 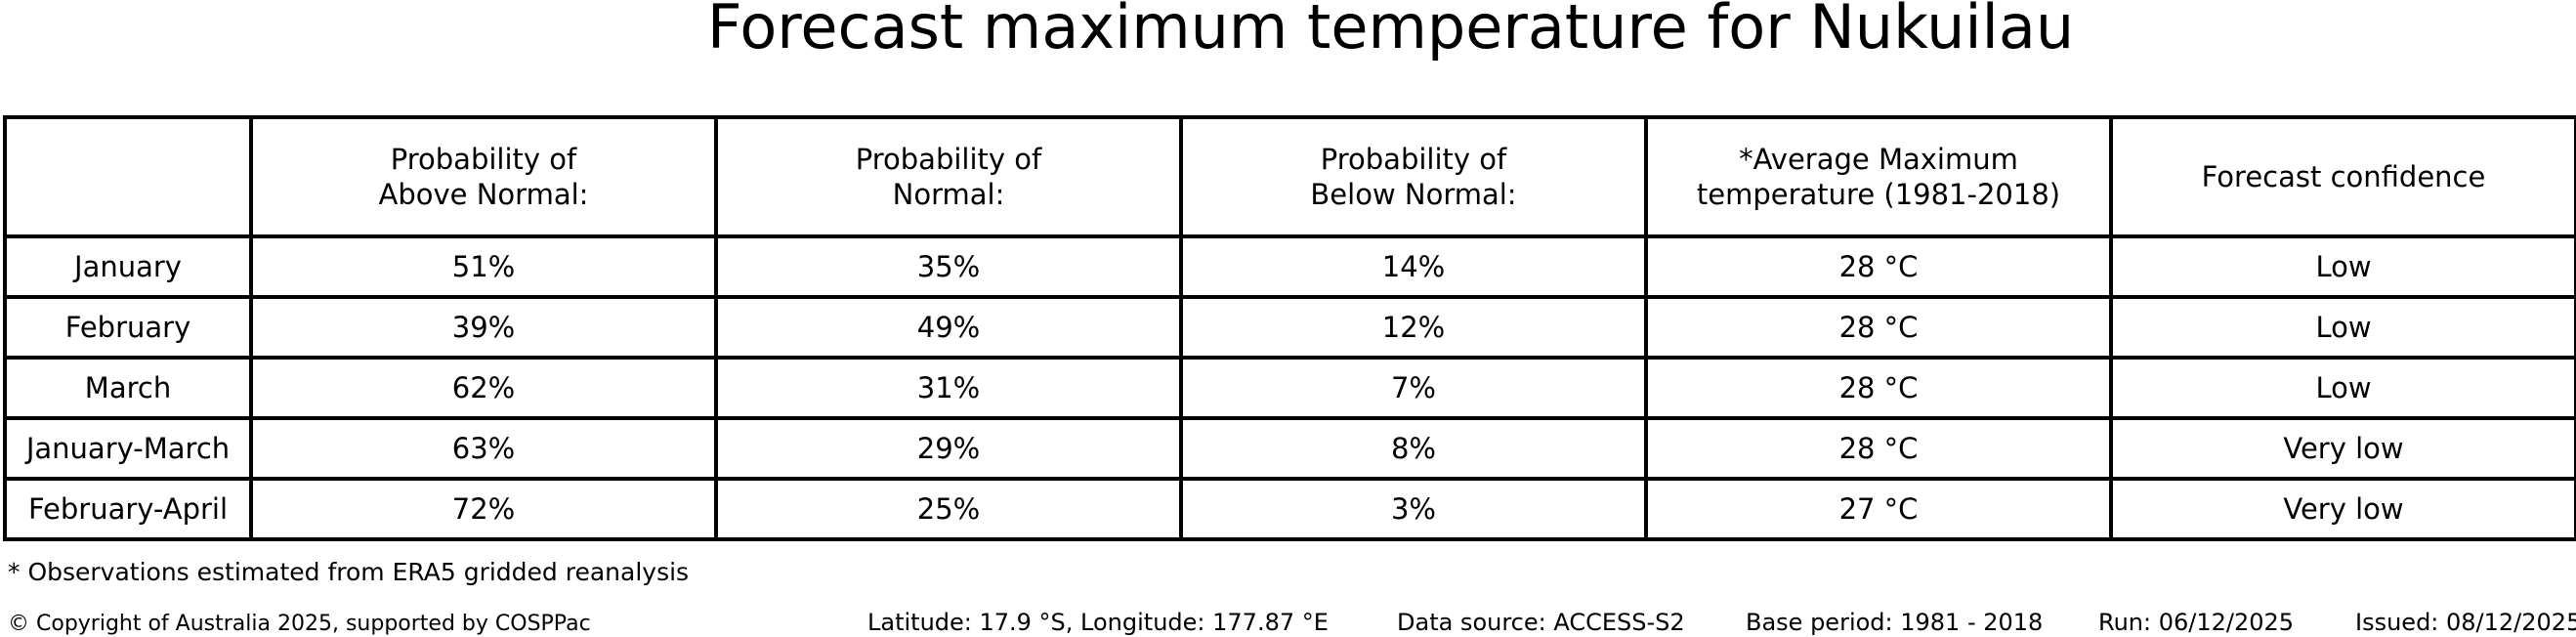 I want to click on cell-normal: 31%, so click(x=948, y=388).